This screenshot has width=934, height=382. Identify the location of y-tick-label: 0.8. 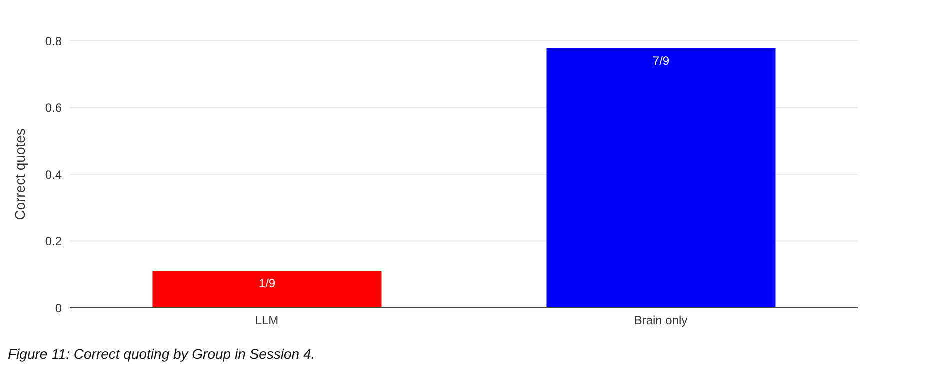
(53, 41).